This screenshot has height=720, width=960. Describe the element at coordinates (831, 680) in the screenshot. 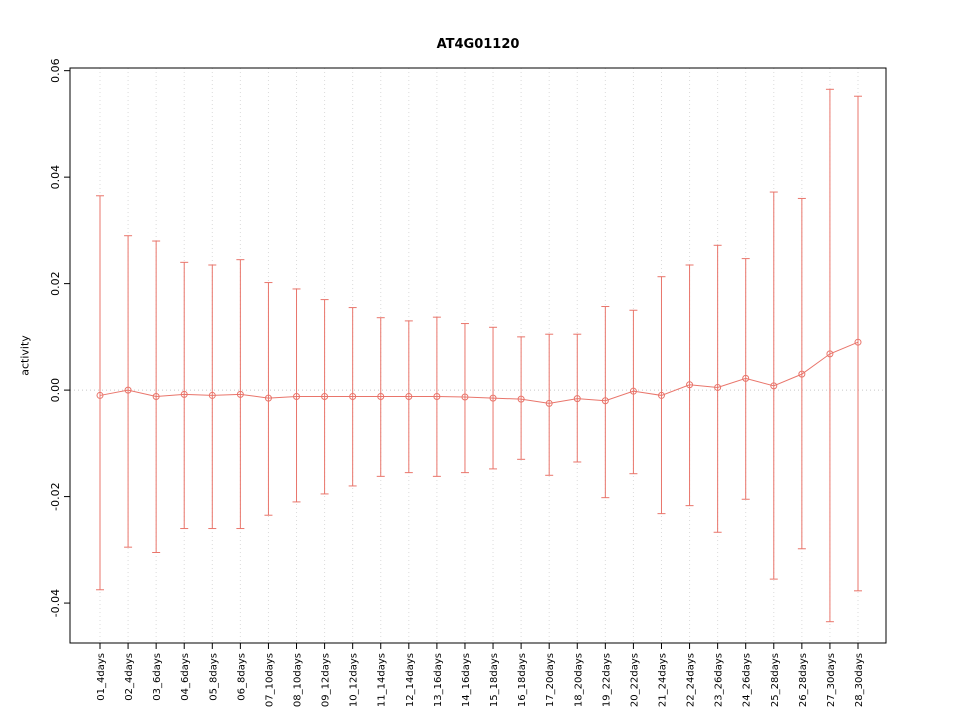

I see `x-tick-label: 27_30days` at that location.